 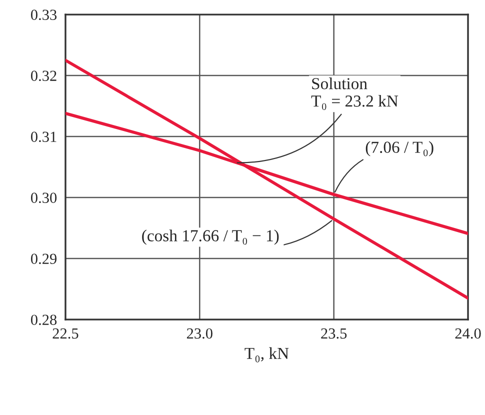 I want to click on x-tick-label: 24.0, so click(x=468, y=333).